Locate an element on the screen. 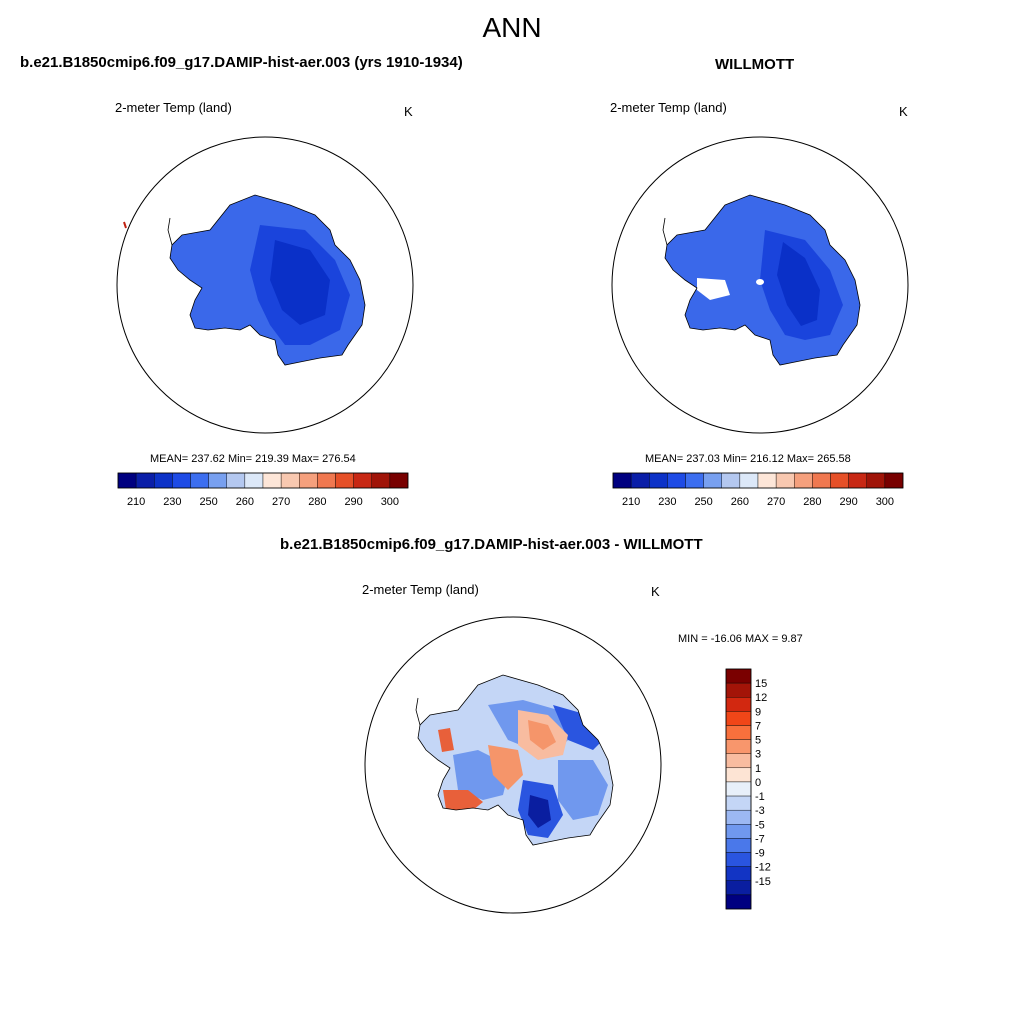 This screenshot has width=1024, height=1024. colorbar-tick-label: 300 is located at coordinates (885, 502).